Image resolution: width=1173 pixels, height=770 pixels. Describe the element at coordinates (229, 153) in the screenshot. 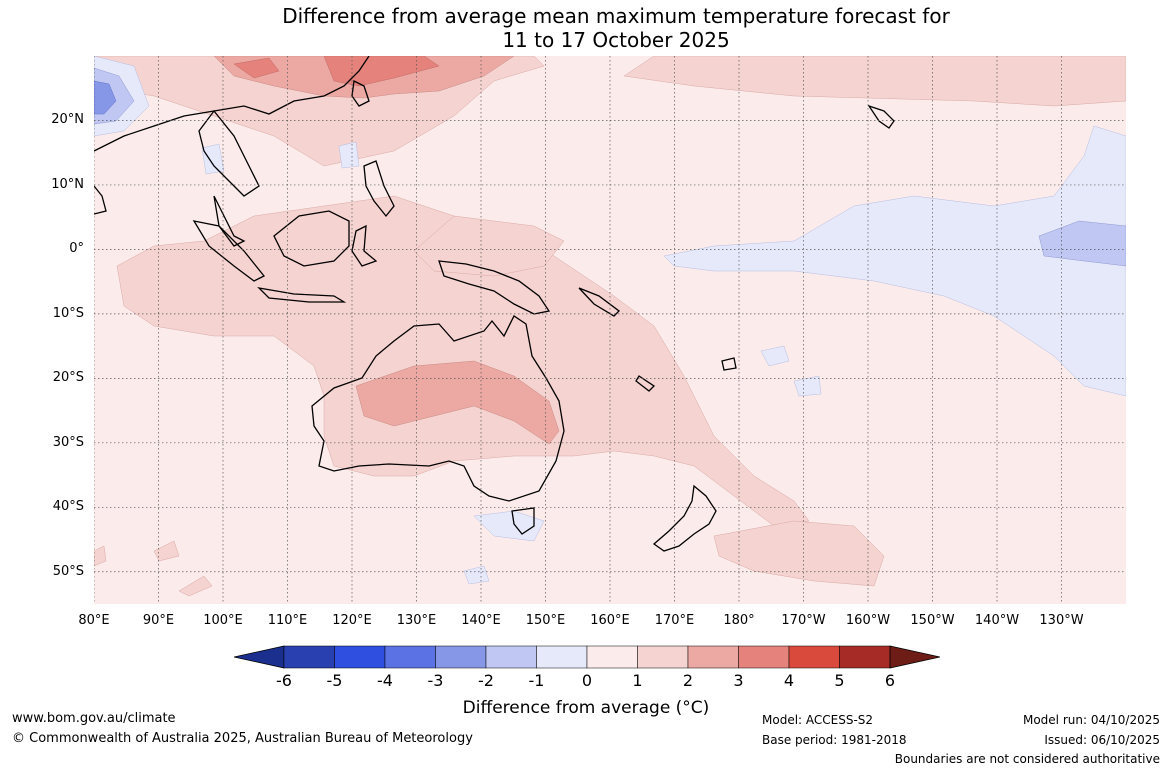

I see `indochina-coastline` at that location.